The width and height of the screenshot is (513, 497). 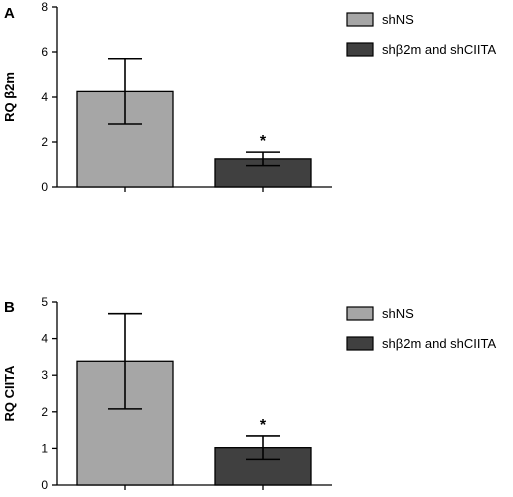 I want to click on panel-a-y-axis-title: RQ β2m, so click(x=9, y=97).